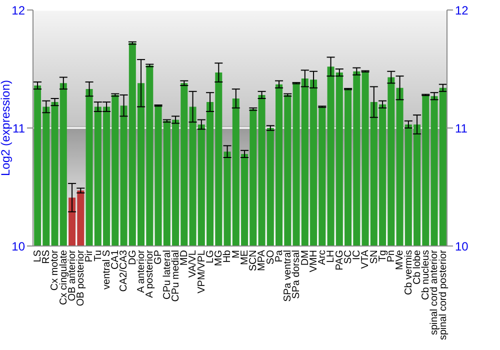 The image size is (500, 350). Describe the element at coordinates (462, 246) in the screenshot. I see `y2-tick-label: 10` at that location.